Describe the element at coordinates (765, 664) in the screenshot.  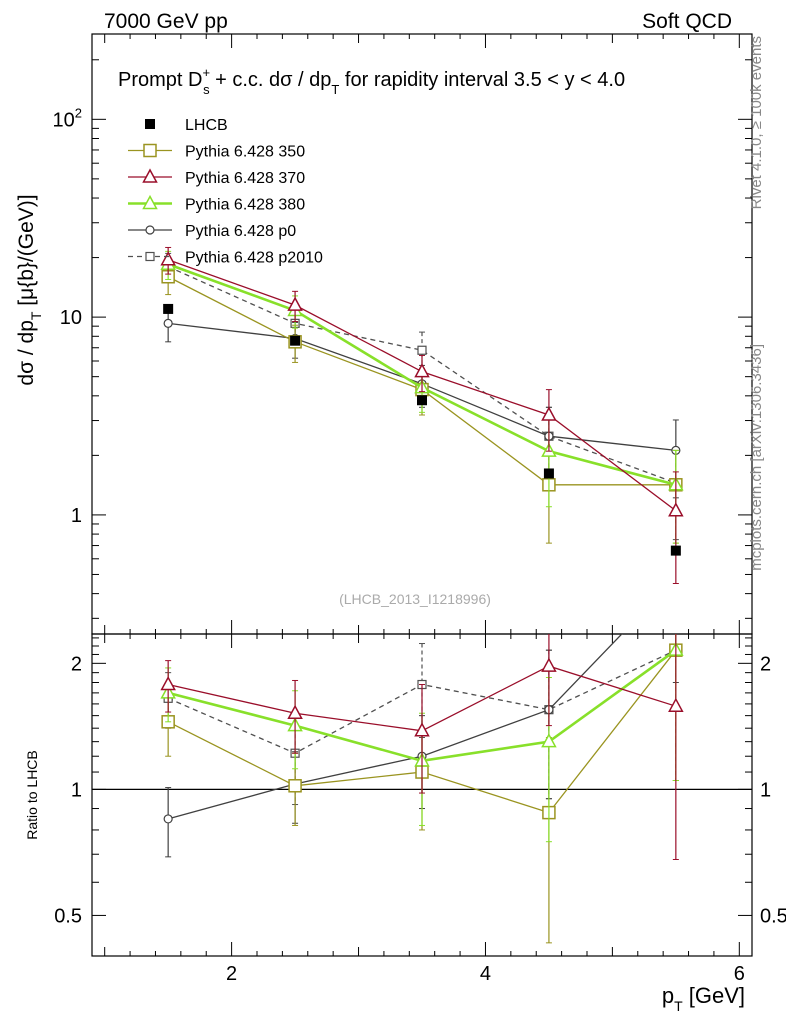
I see `ratio-y-tick-label-right: 2` at that location.